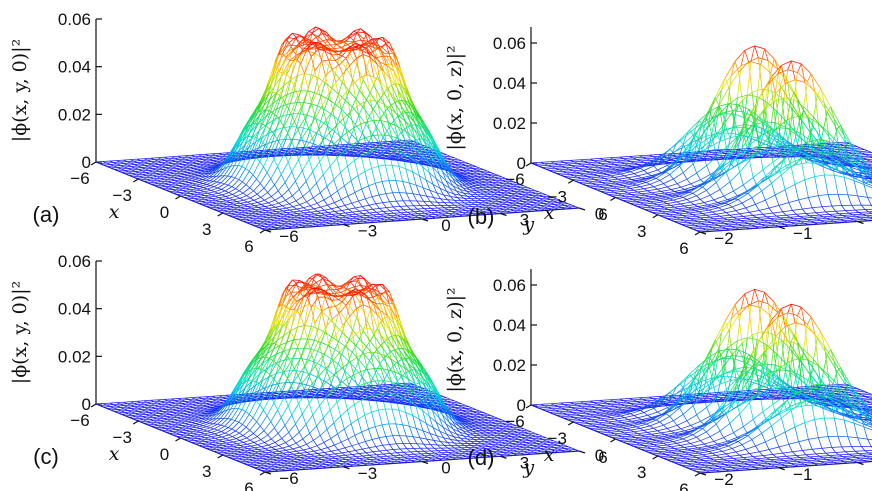  What do you see at coordinates (248, 246) in the screenshot?
I see `axis1-tick-label: 6` at bounding box center [248, 246].